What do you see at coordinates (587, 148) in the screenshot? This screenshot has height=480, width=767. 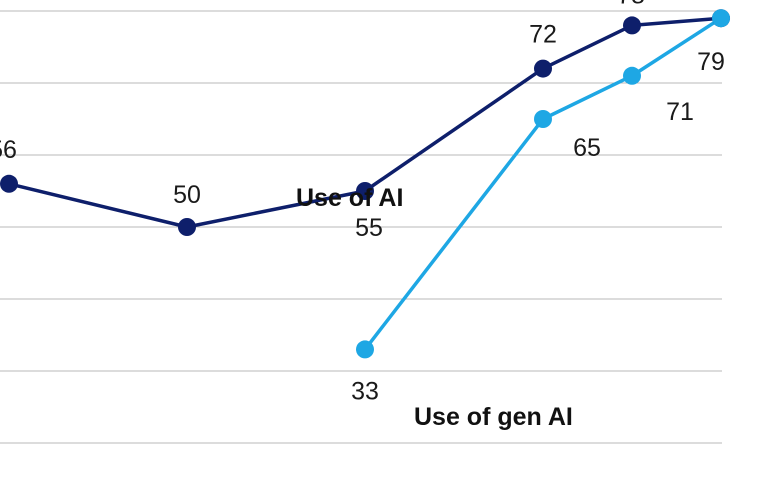 I see `data-label: 65` at bounding box center [587, 148].